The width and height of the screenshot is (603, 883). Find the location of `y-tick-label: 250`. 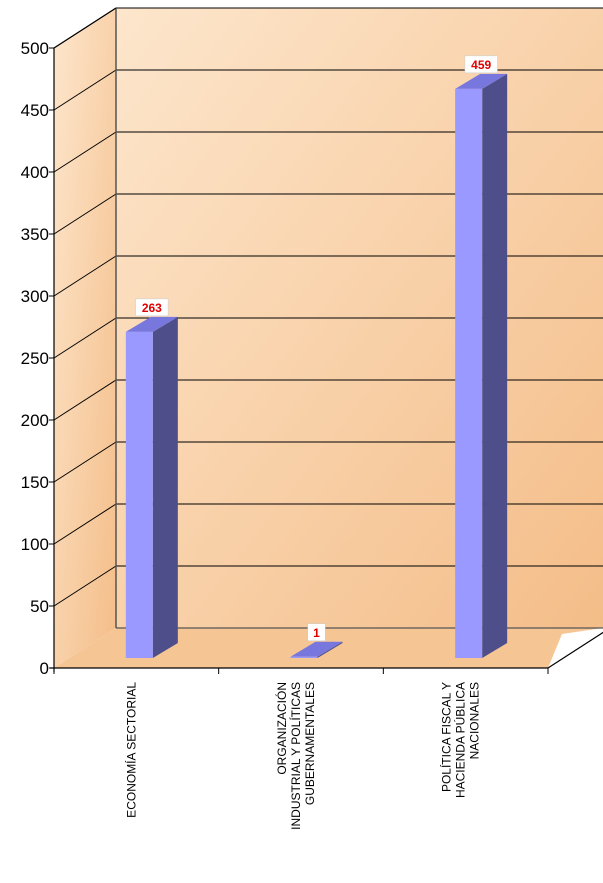

y-tick-label: 250 is located at coordinates (35, 358).